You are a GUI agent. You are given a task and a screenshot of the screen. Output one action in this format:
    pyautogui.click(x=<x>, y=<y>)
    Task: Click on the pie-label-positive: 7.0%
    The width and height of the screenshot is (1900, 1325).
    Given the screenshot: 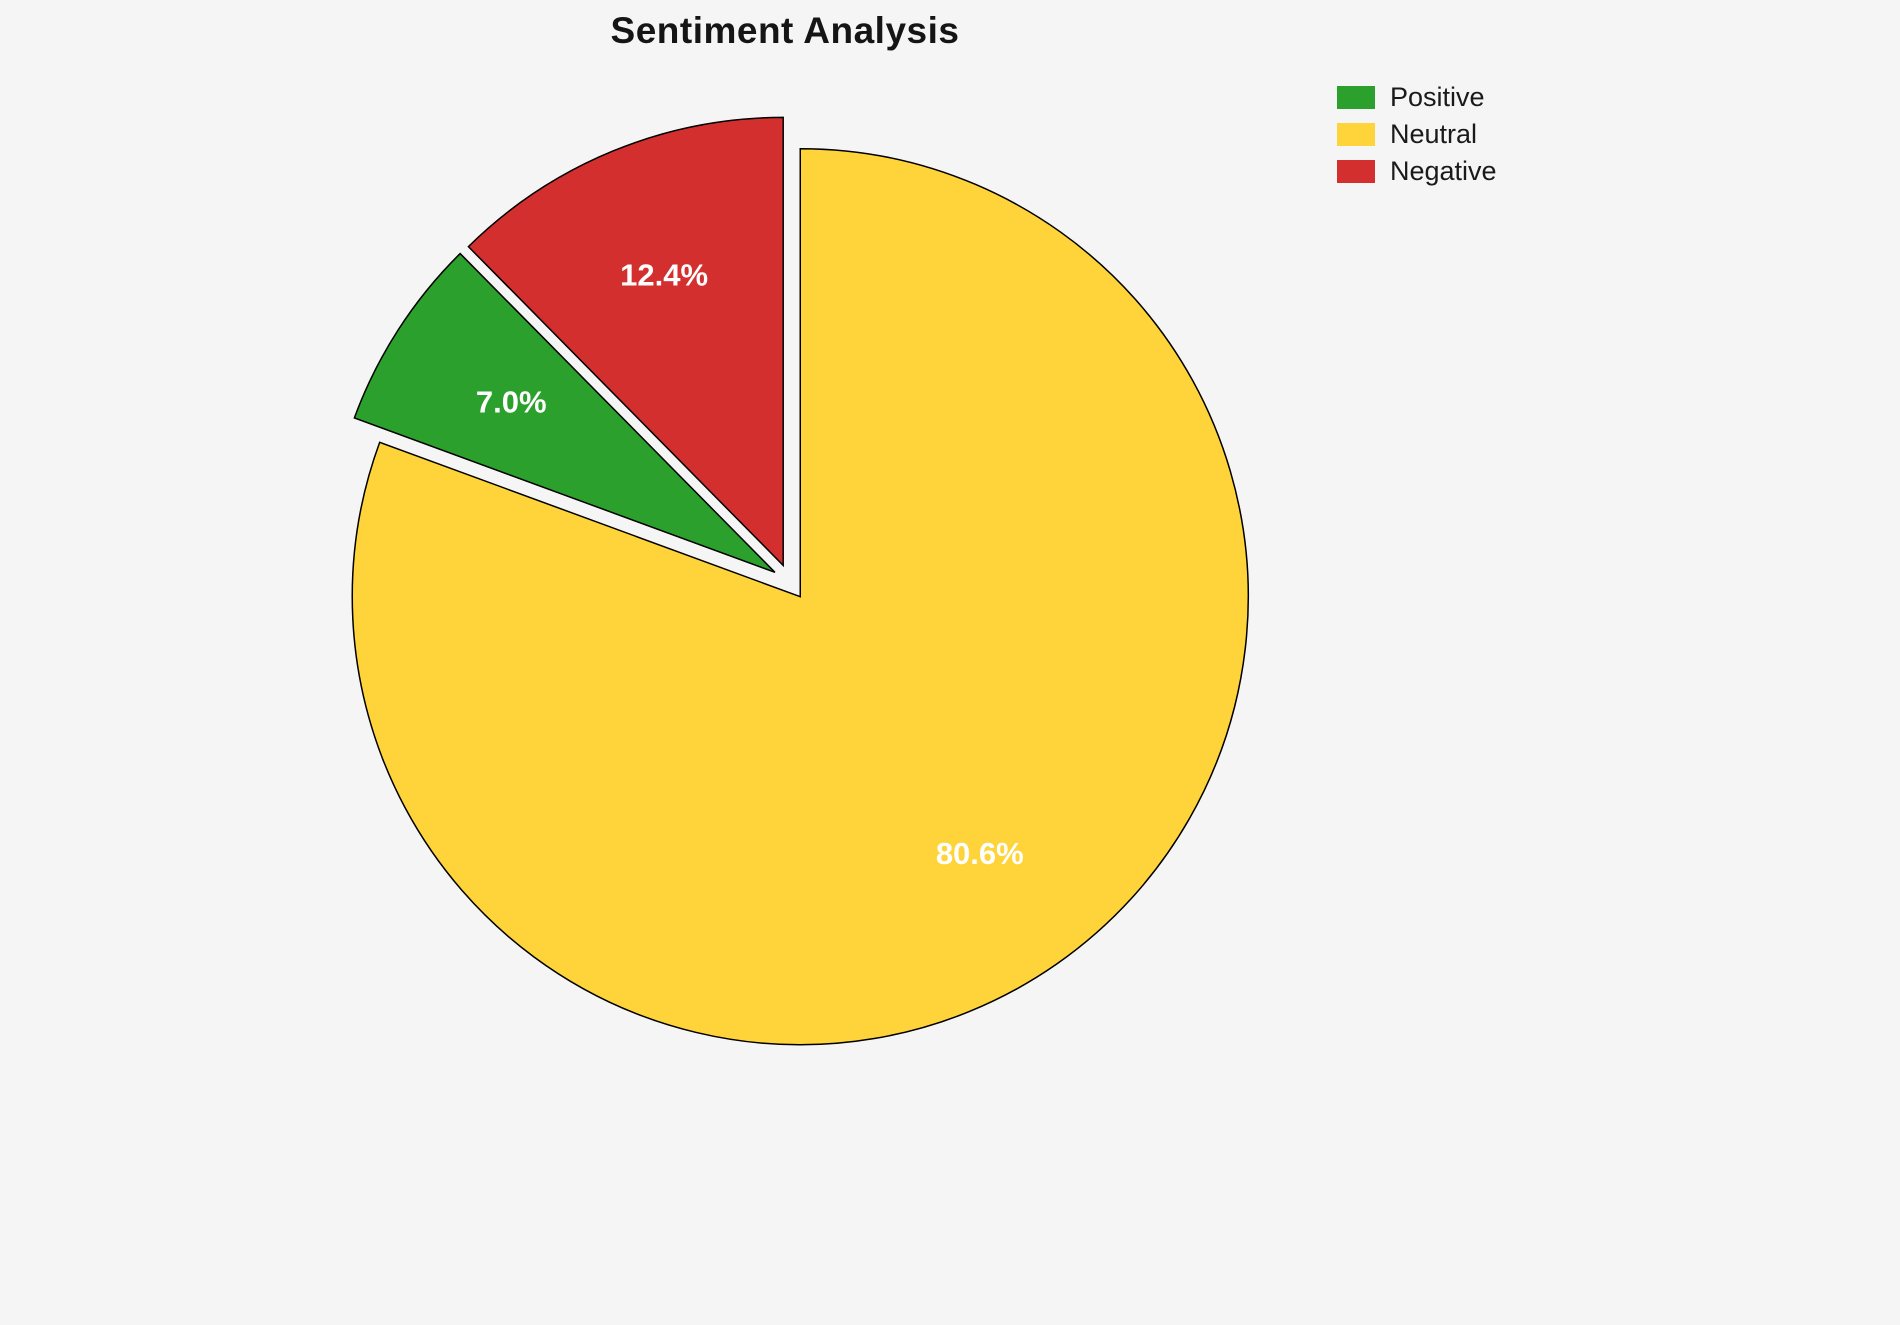 What is the action you would take?
    pyautogui.click(x=511, y=402)
    